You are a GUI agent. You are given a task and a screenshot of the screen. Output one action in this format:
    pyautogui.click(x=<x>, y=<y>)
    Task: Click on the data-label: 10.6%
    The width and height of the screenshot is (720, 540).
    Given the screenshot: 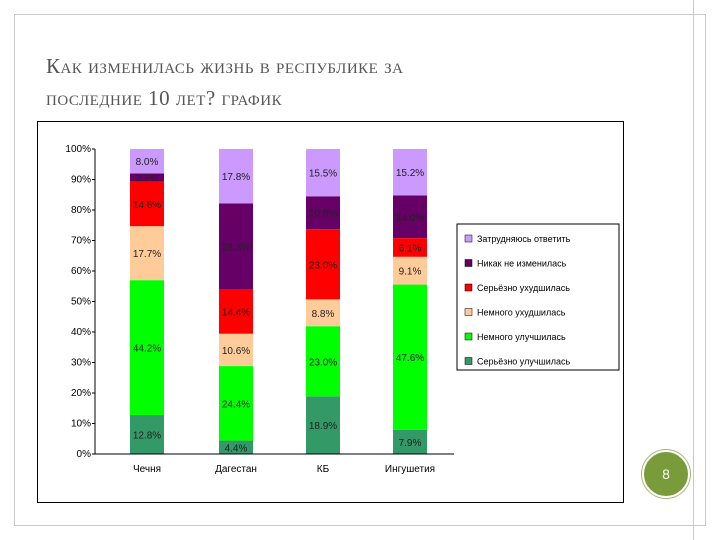 What is the action you would take?
    pyautogui.click(x=236, y=351)
    